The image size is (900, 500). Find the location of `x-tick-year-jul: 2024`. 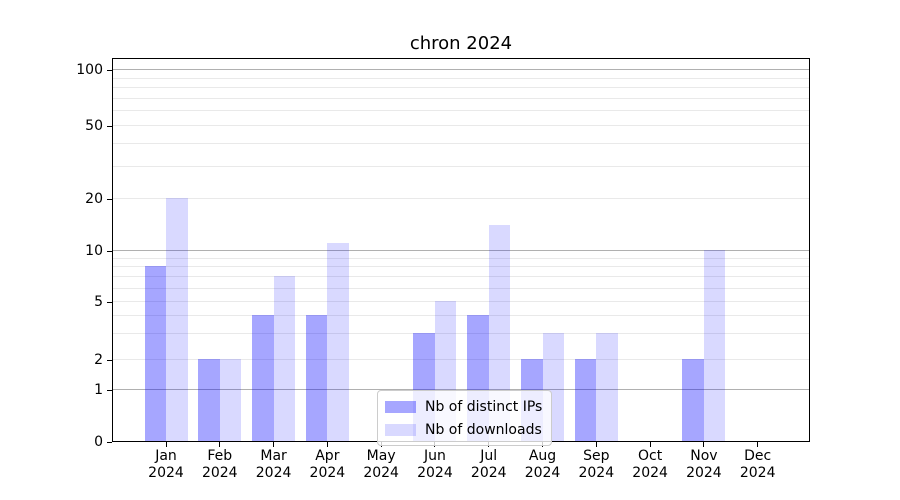

x-tick-year-jul: 2024 is located at coordinates (488, 473).